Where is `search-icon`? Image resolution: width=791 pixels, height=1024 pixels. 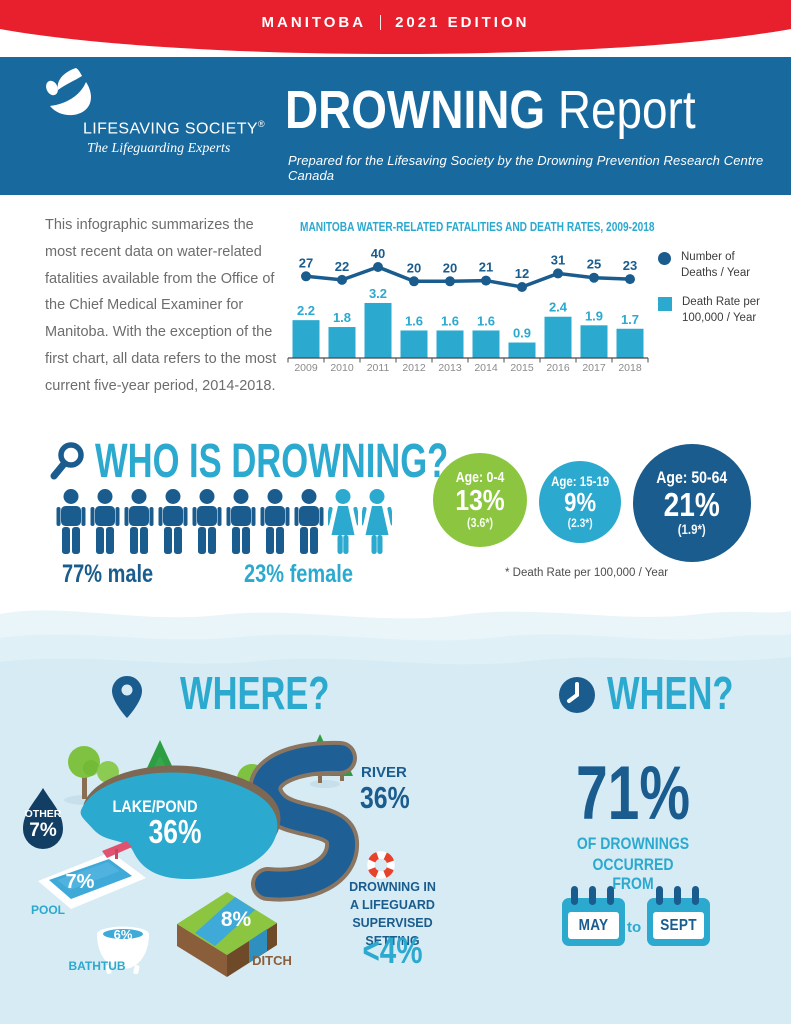
search-icon is located at coordinates (67, 461).